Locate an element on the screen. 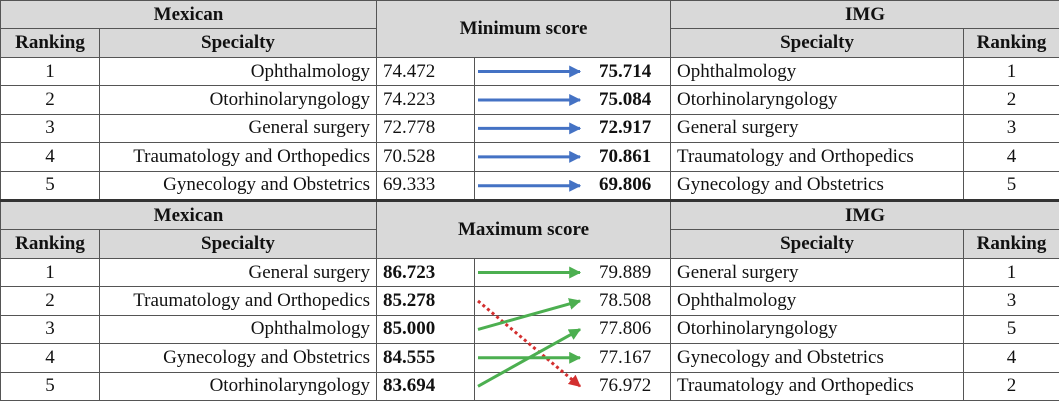 This screenshot has width=1059, height=401. max-mx-specialty: Otorhinolaryngology is located at coordinates (238, 386).